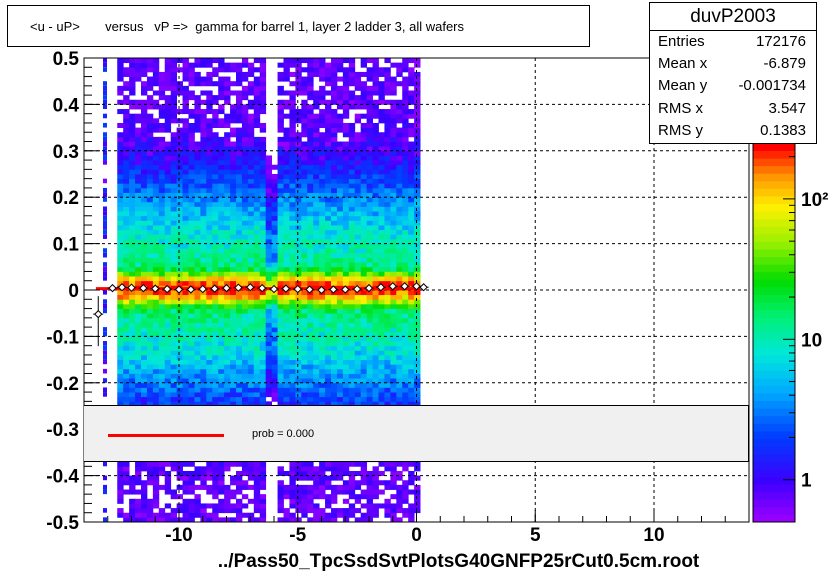 The image size is (833, 579). What do you see at coordinates (653, 535) in the screenshot?
I see `x-tick-label: 10` at bounding box center [653, 535].